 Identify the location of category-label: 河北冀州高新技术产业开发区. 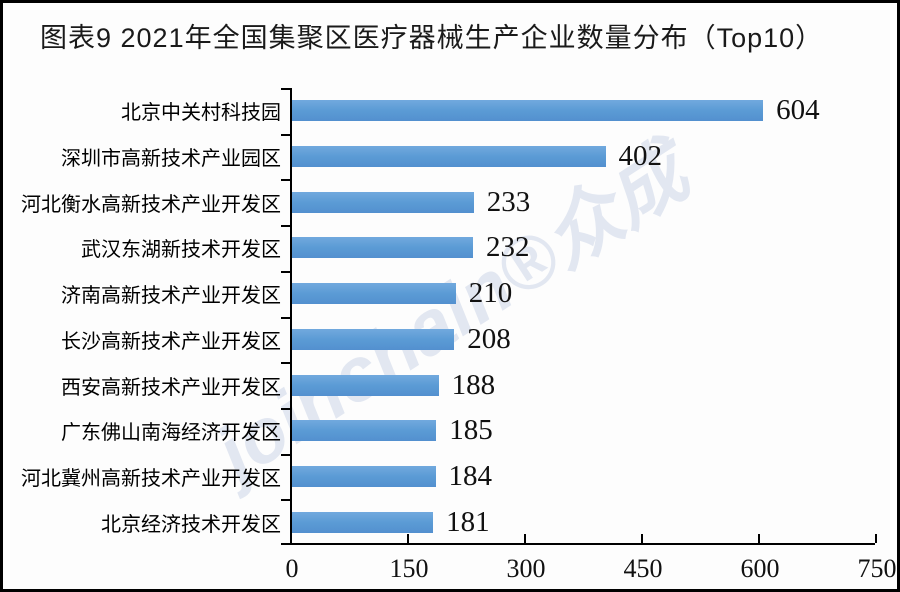
(151, 478).